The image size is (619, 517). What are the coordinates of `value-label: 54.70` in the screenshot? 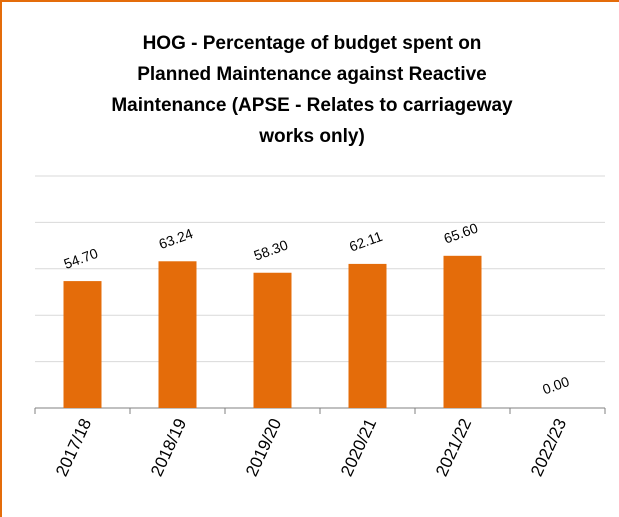 It's located at (81, 258).